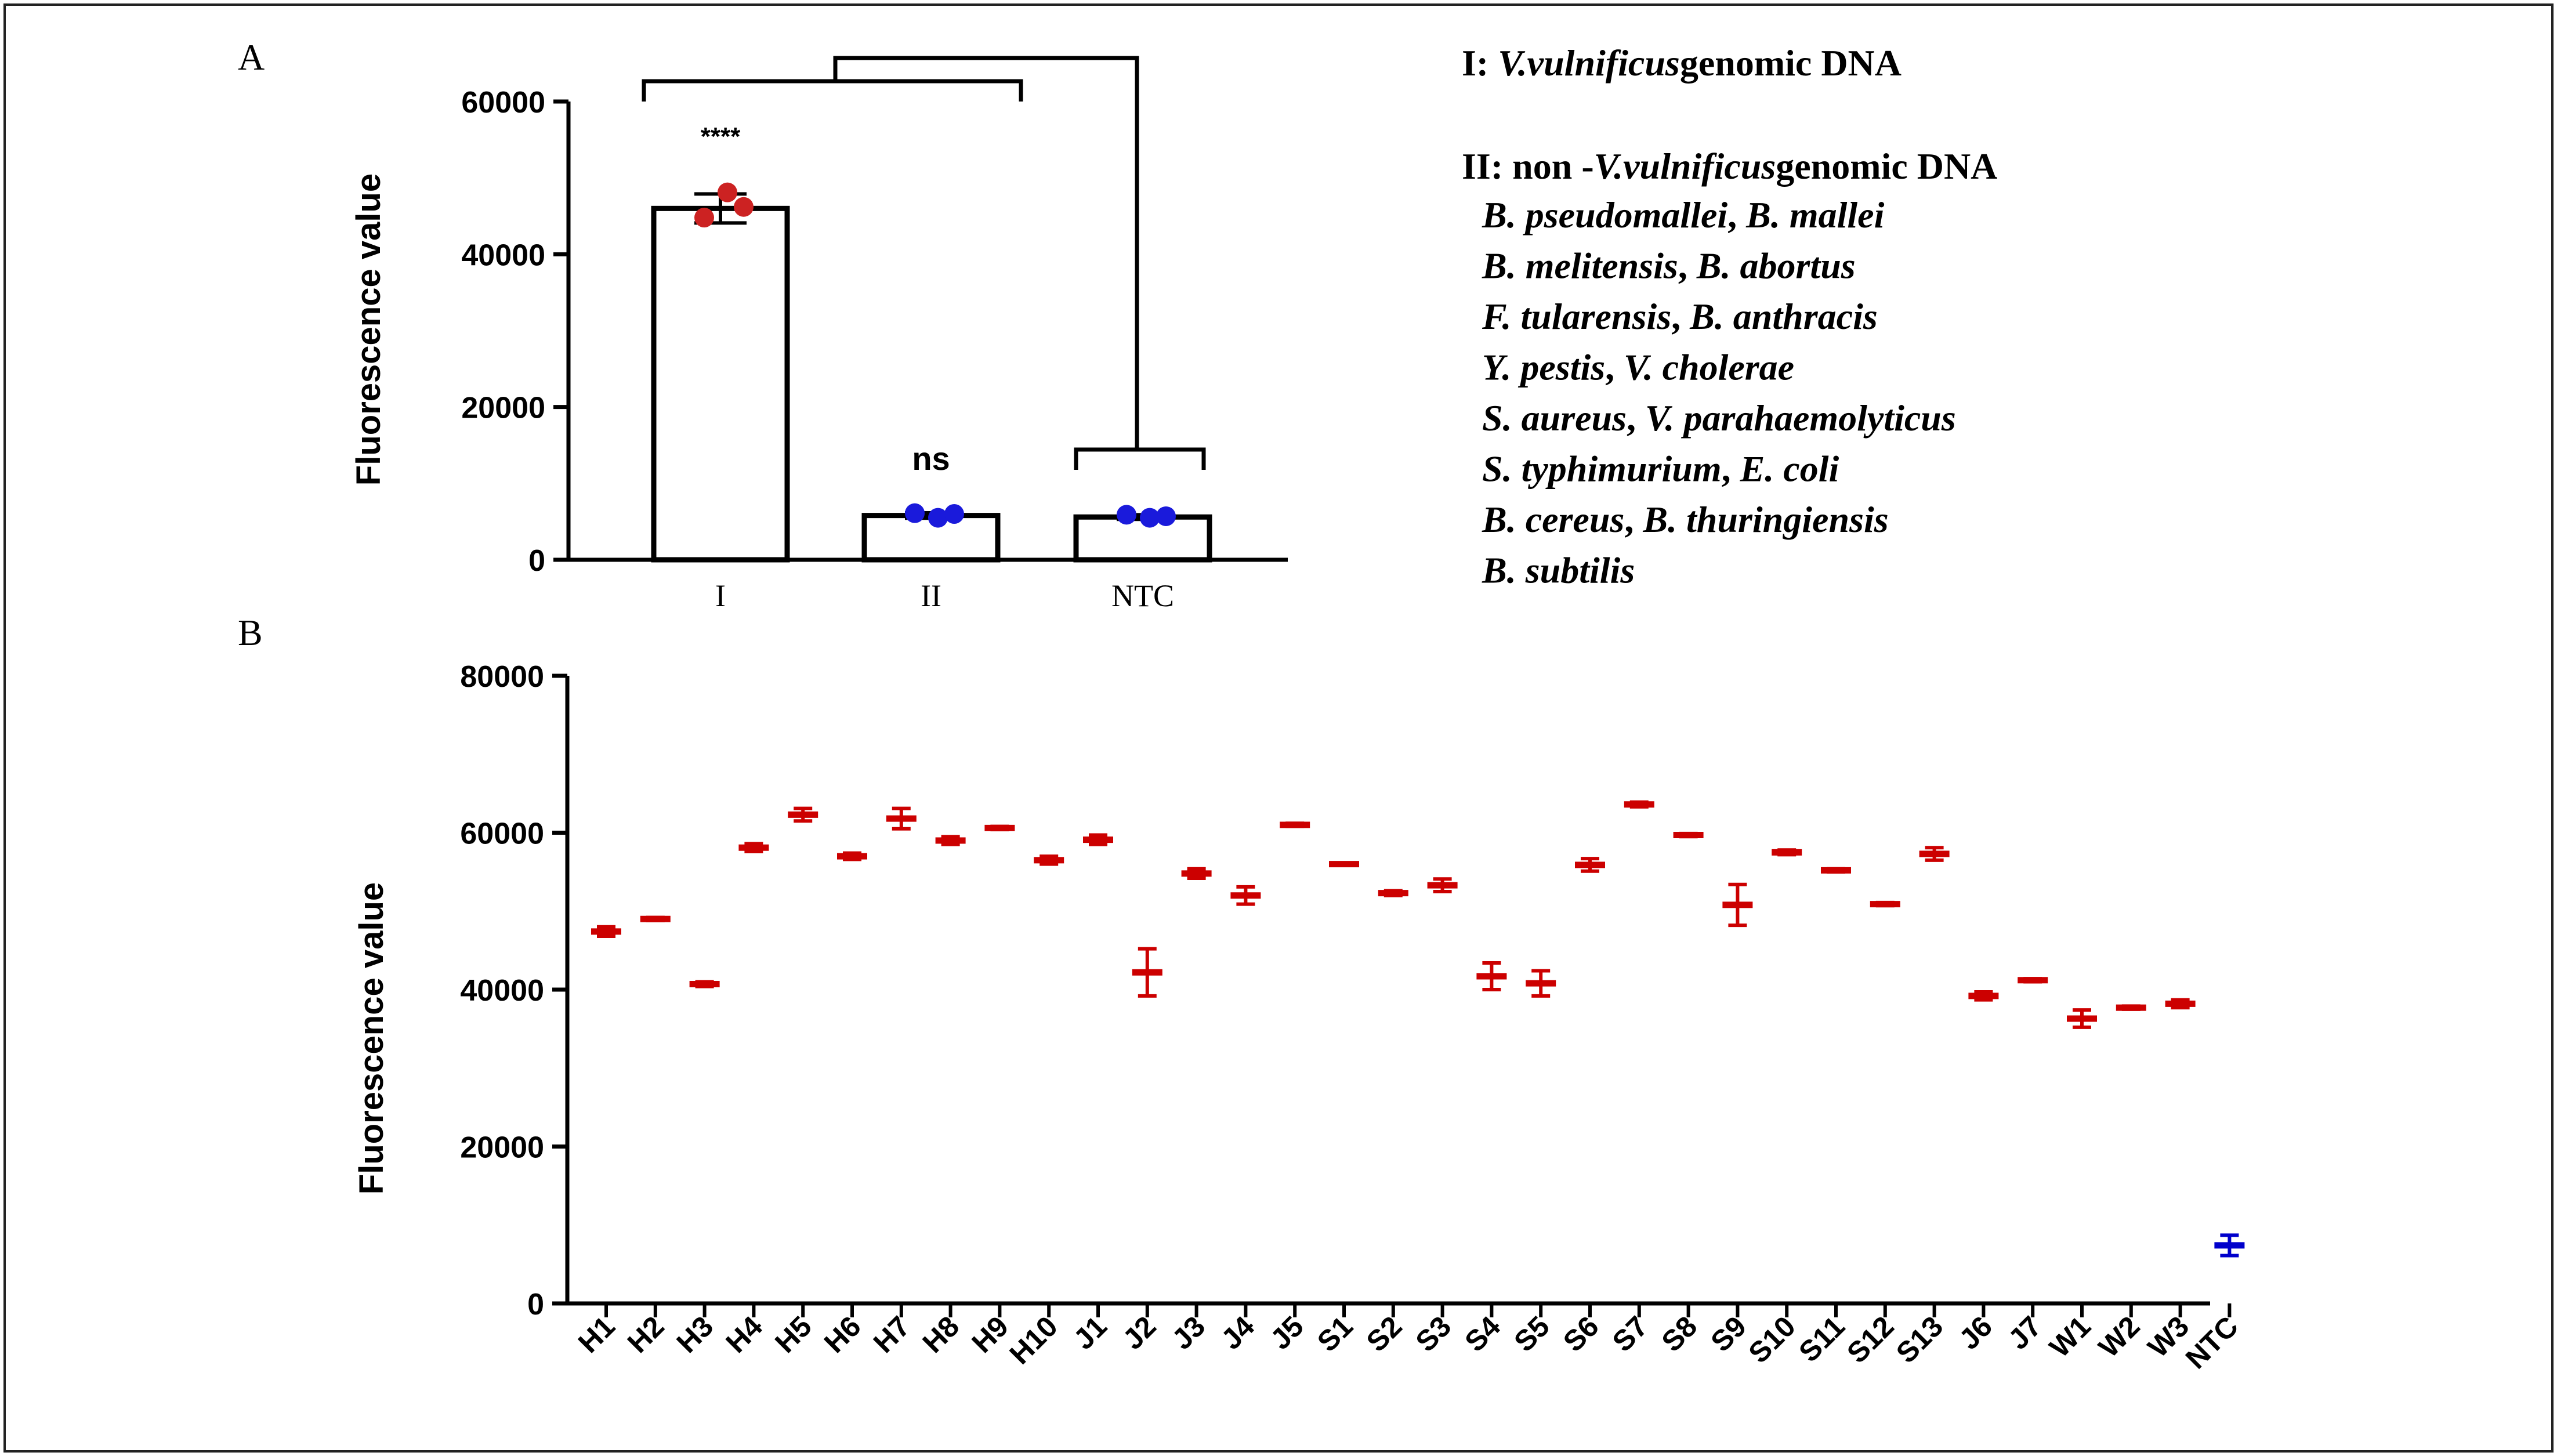 The height and width of the screenshot is (1456, 2557). Describe the element at coordinates (931, 596) in the screenshot. I see `panel-a-x-label-II: II` at that location.